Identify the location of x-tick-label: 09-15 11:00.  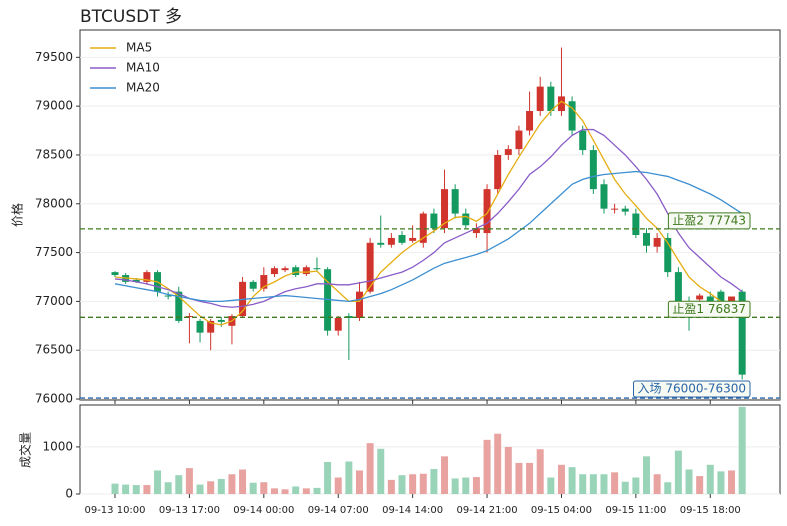
(635, 510).